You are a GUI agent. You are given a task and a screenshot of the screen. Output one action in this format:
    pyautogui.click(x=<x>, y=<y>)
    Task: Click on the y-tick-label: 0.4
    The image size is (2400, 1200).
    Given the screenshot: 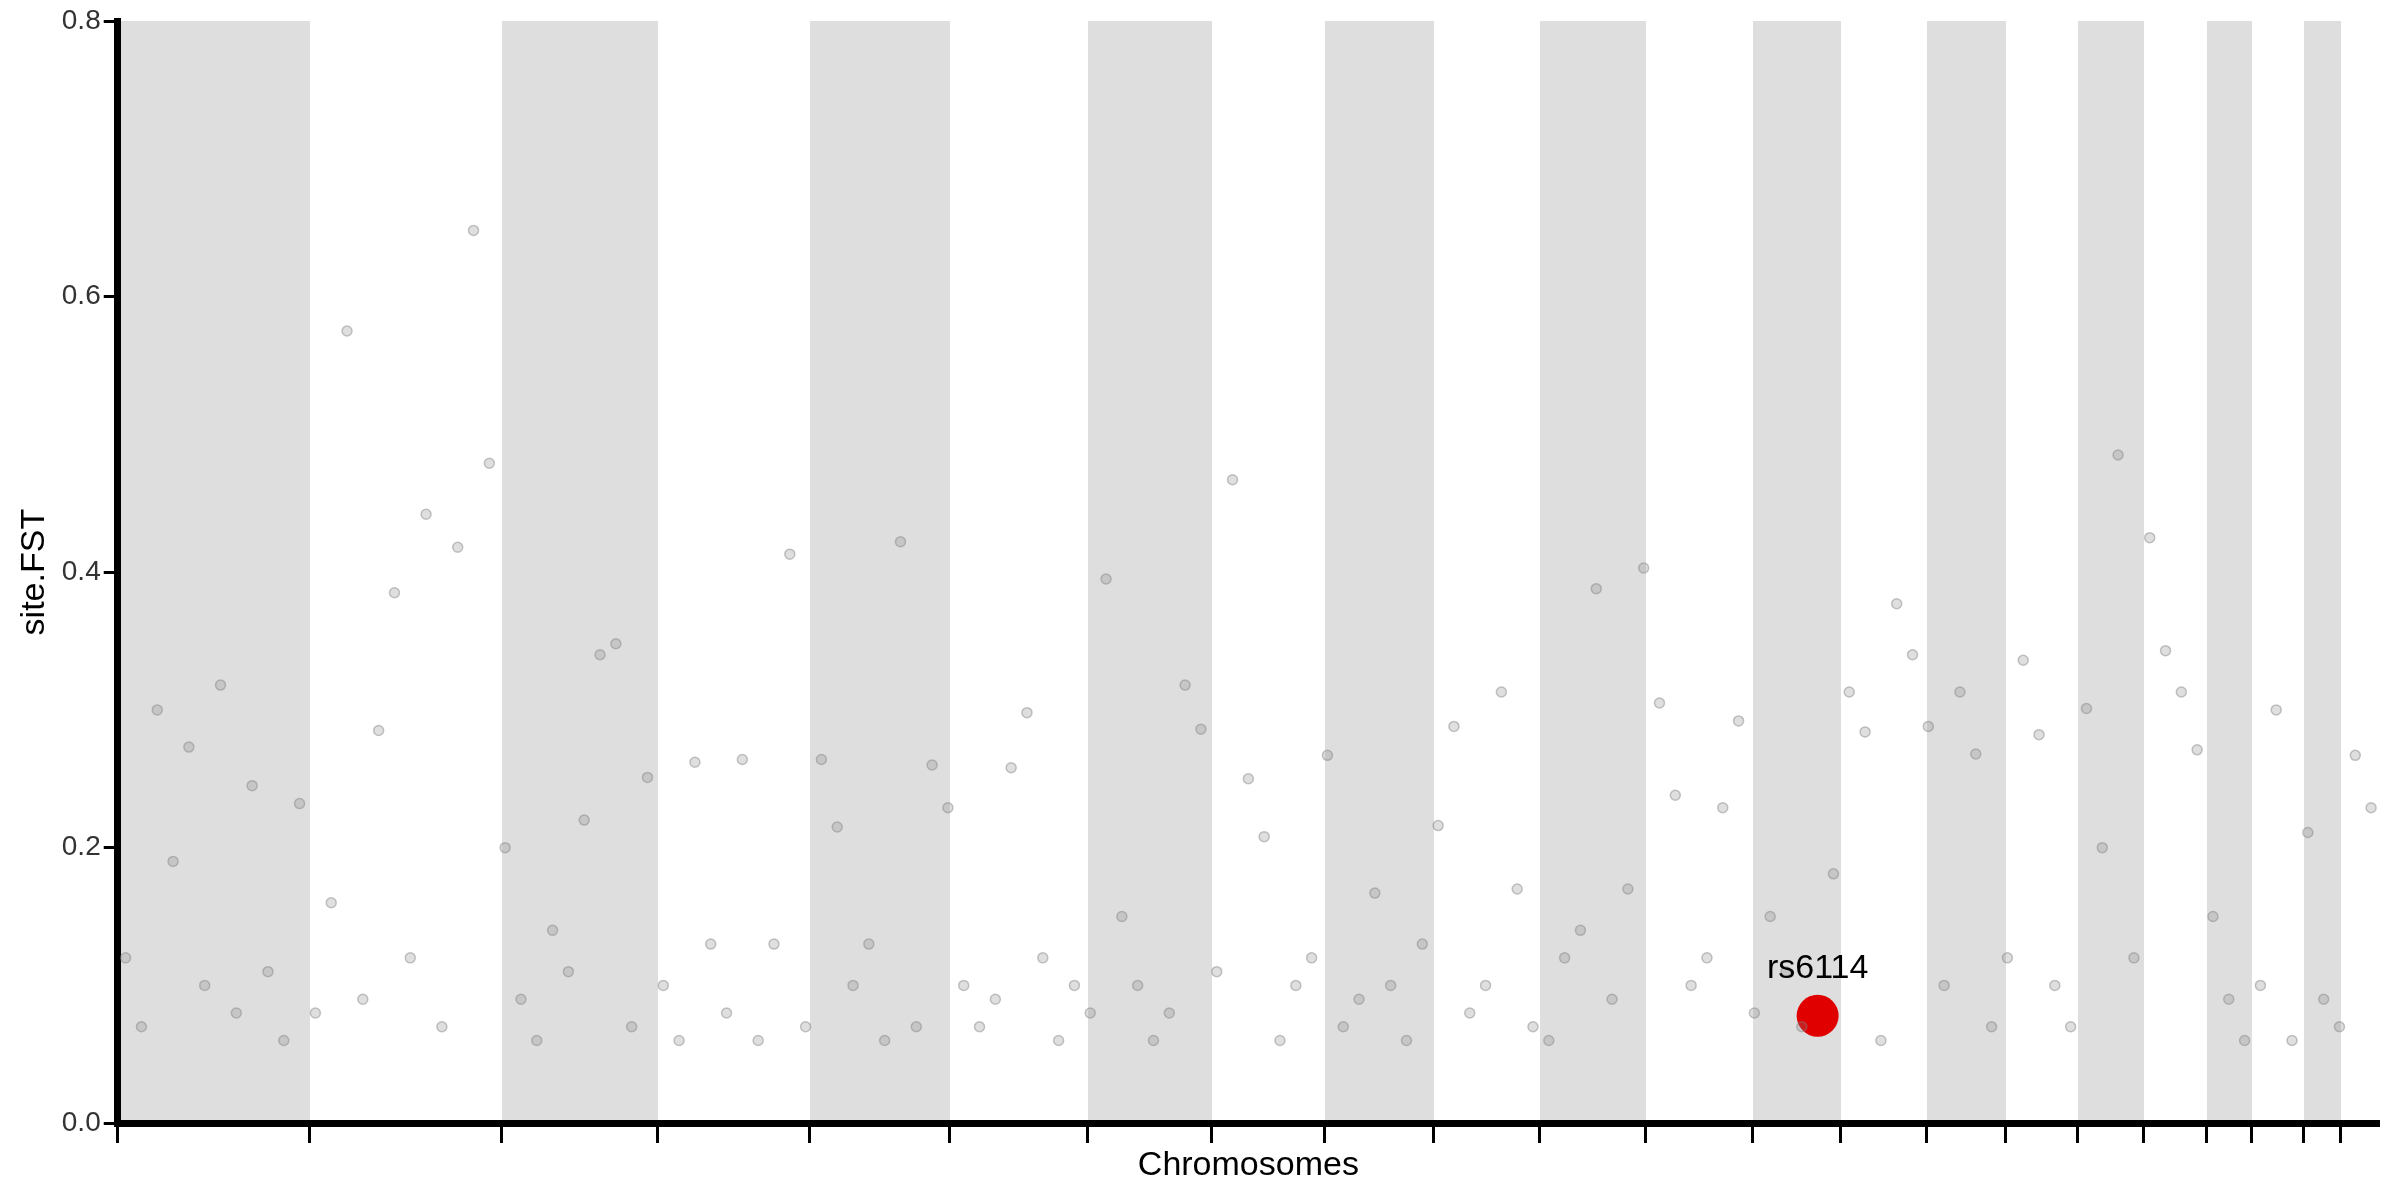 What is the action you would take?
    pyautogui.click(x=81, y=570)
    